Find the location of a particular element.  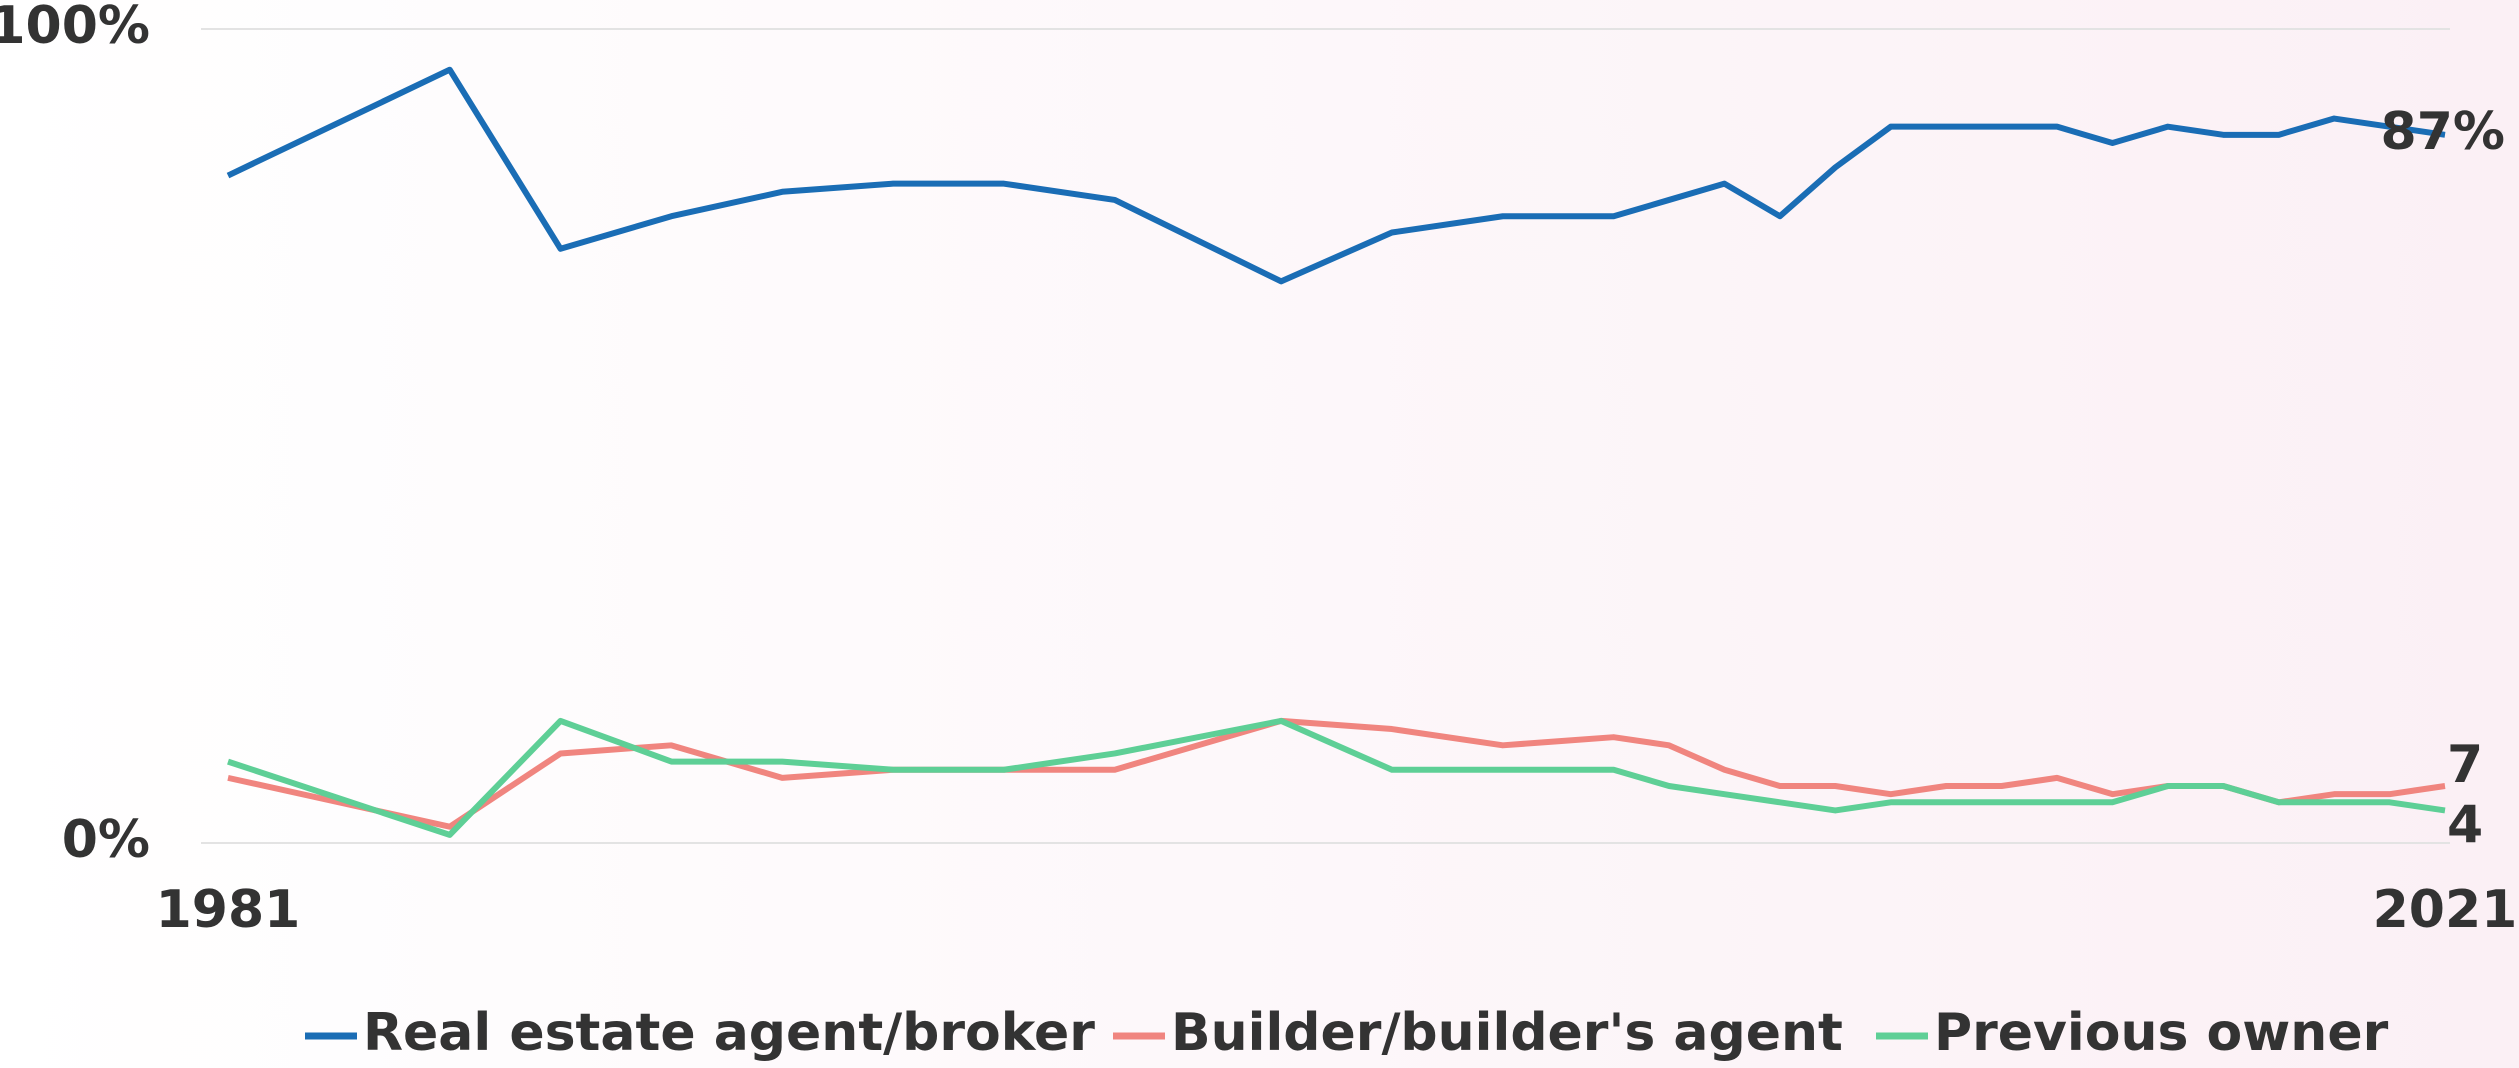

legend-label: Builder/builder's agent is located at coordinates (1507, 1033).